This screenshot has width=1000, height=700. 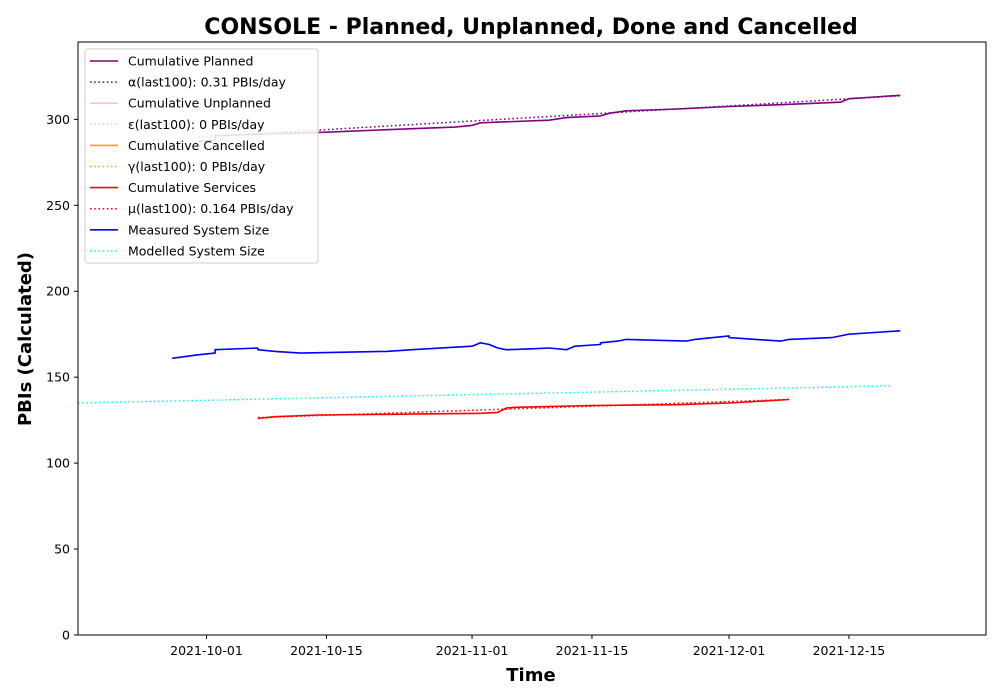 What do you see at coordinates (62, 549) in the screenshot?
I see `y-tick-label: 50` at bounding box center [62, 549].